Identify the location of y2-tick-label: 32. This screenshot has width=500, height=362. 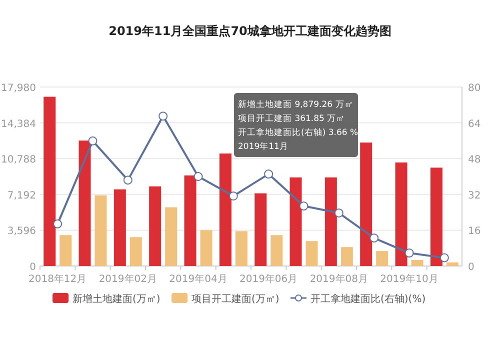
(474, 196).